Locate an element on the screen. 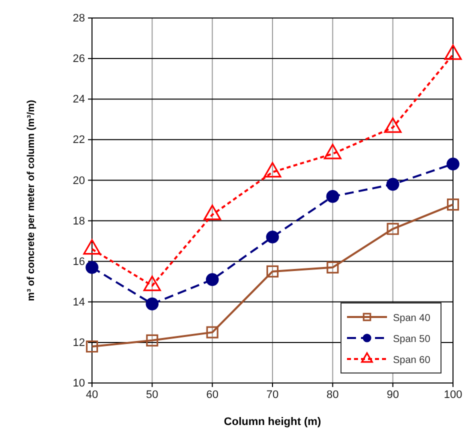  x-tick-label: 70 is located at coordinates (272, 394).